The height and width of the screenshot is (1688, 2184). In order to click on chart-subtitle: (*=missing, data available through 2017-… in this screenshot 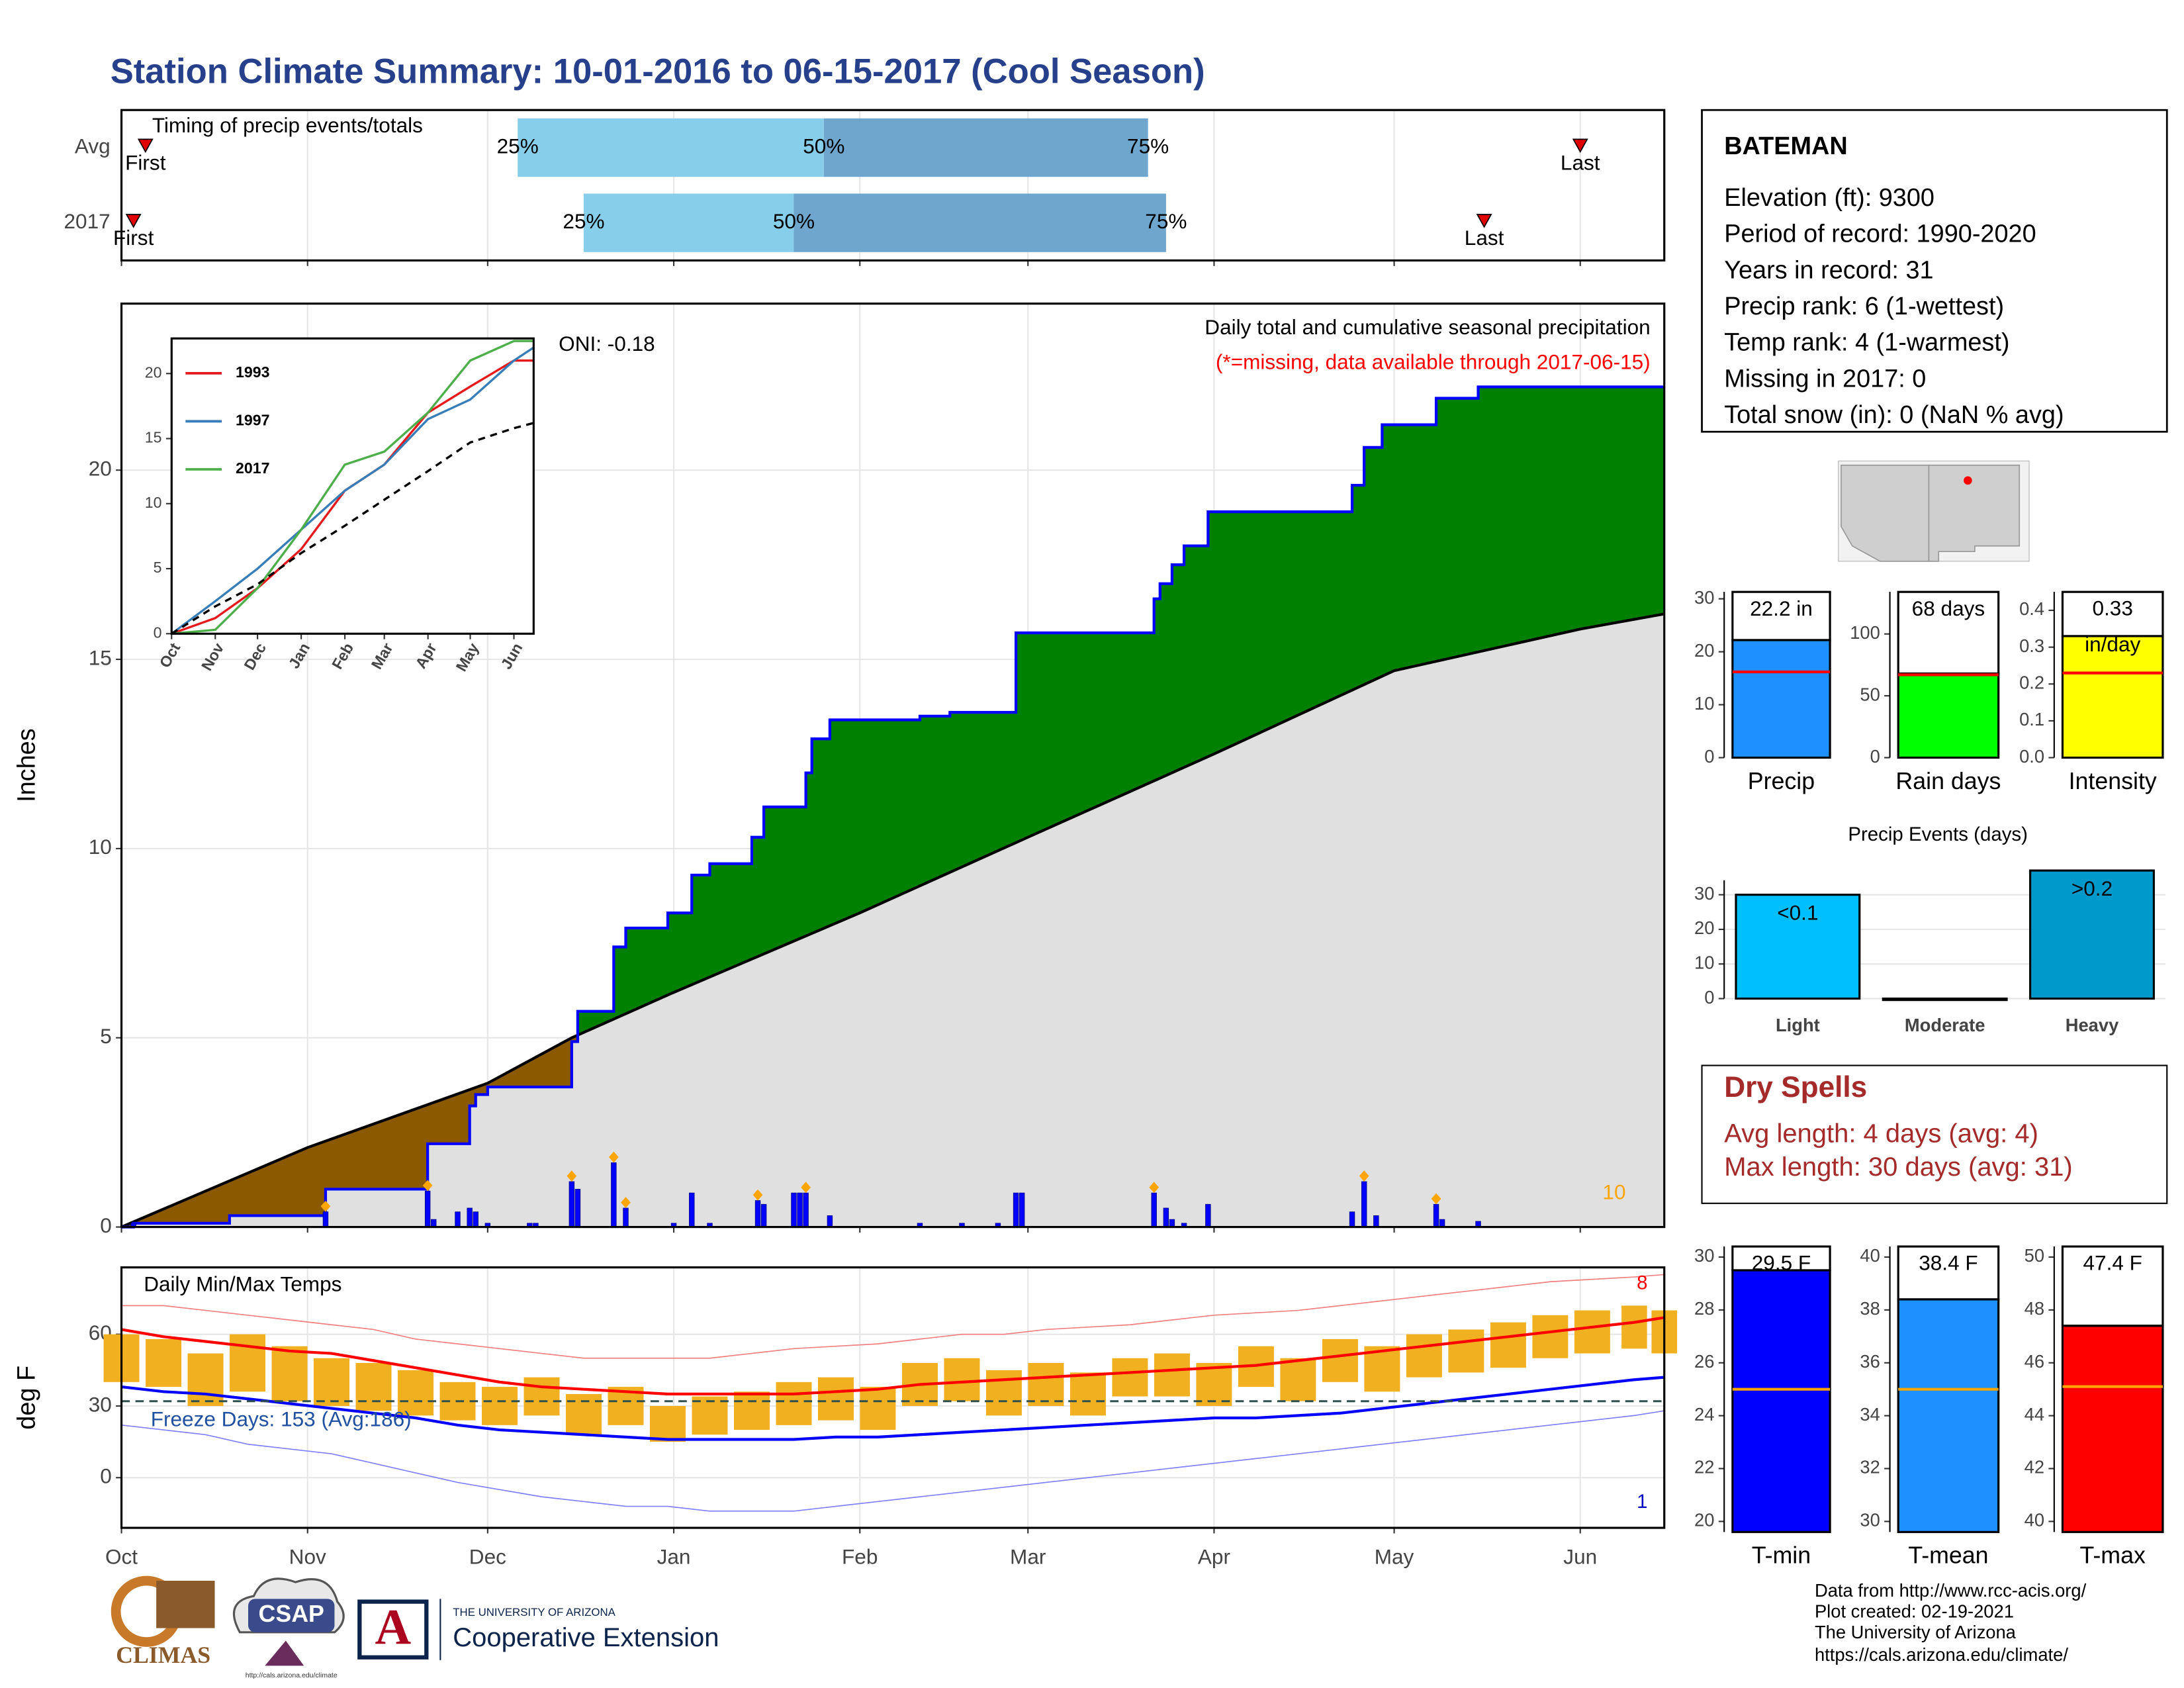, I will do `click(1433, 361)`.